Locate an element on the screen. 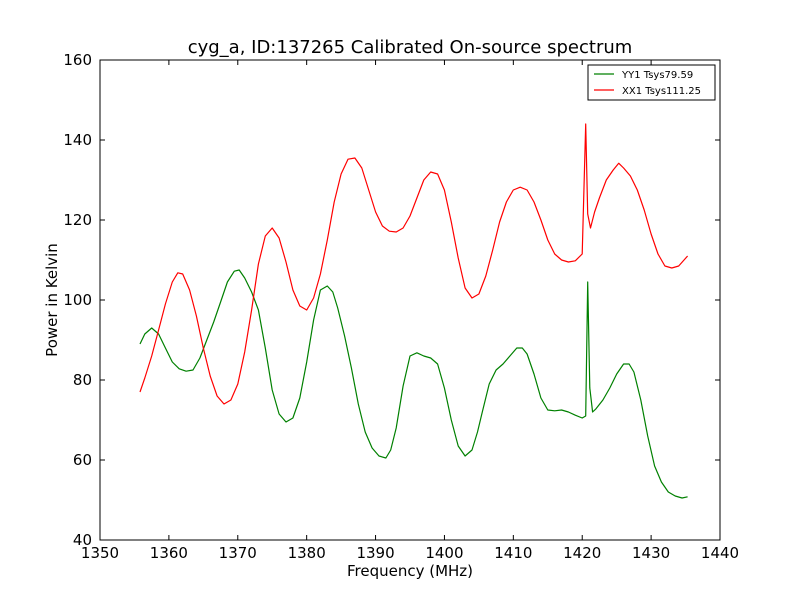 This screenshot has width=800, height=600. x-tick-label: 1370 is located at coordinates (238, 553).